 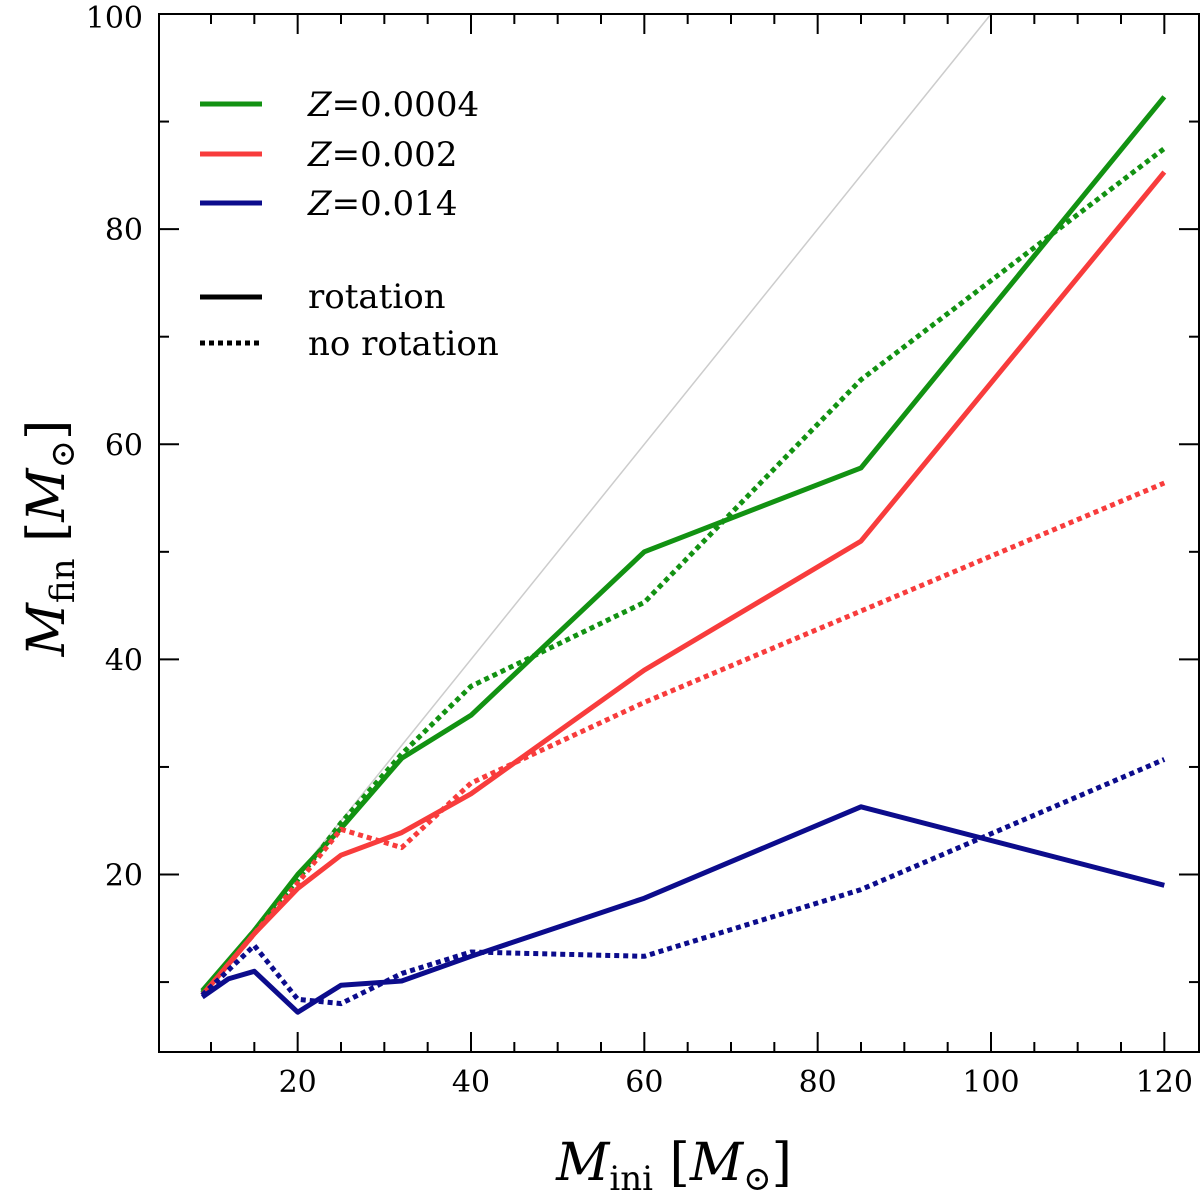 What do you see at coordinates (124, 876) in the screenshot?
I see `y-tick-label: 20` at bounding box center [124, 876].